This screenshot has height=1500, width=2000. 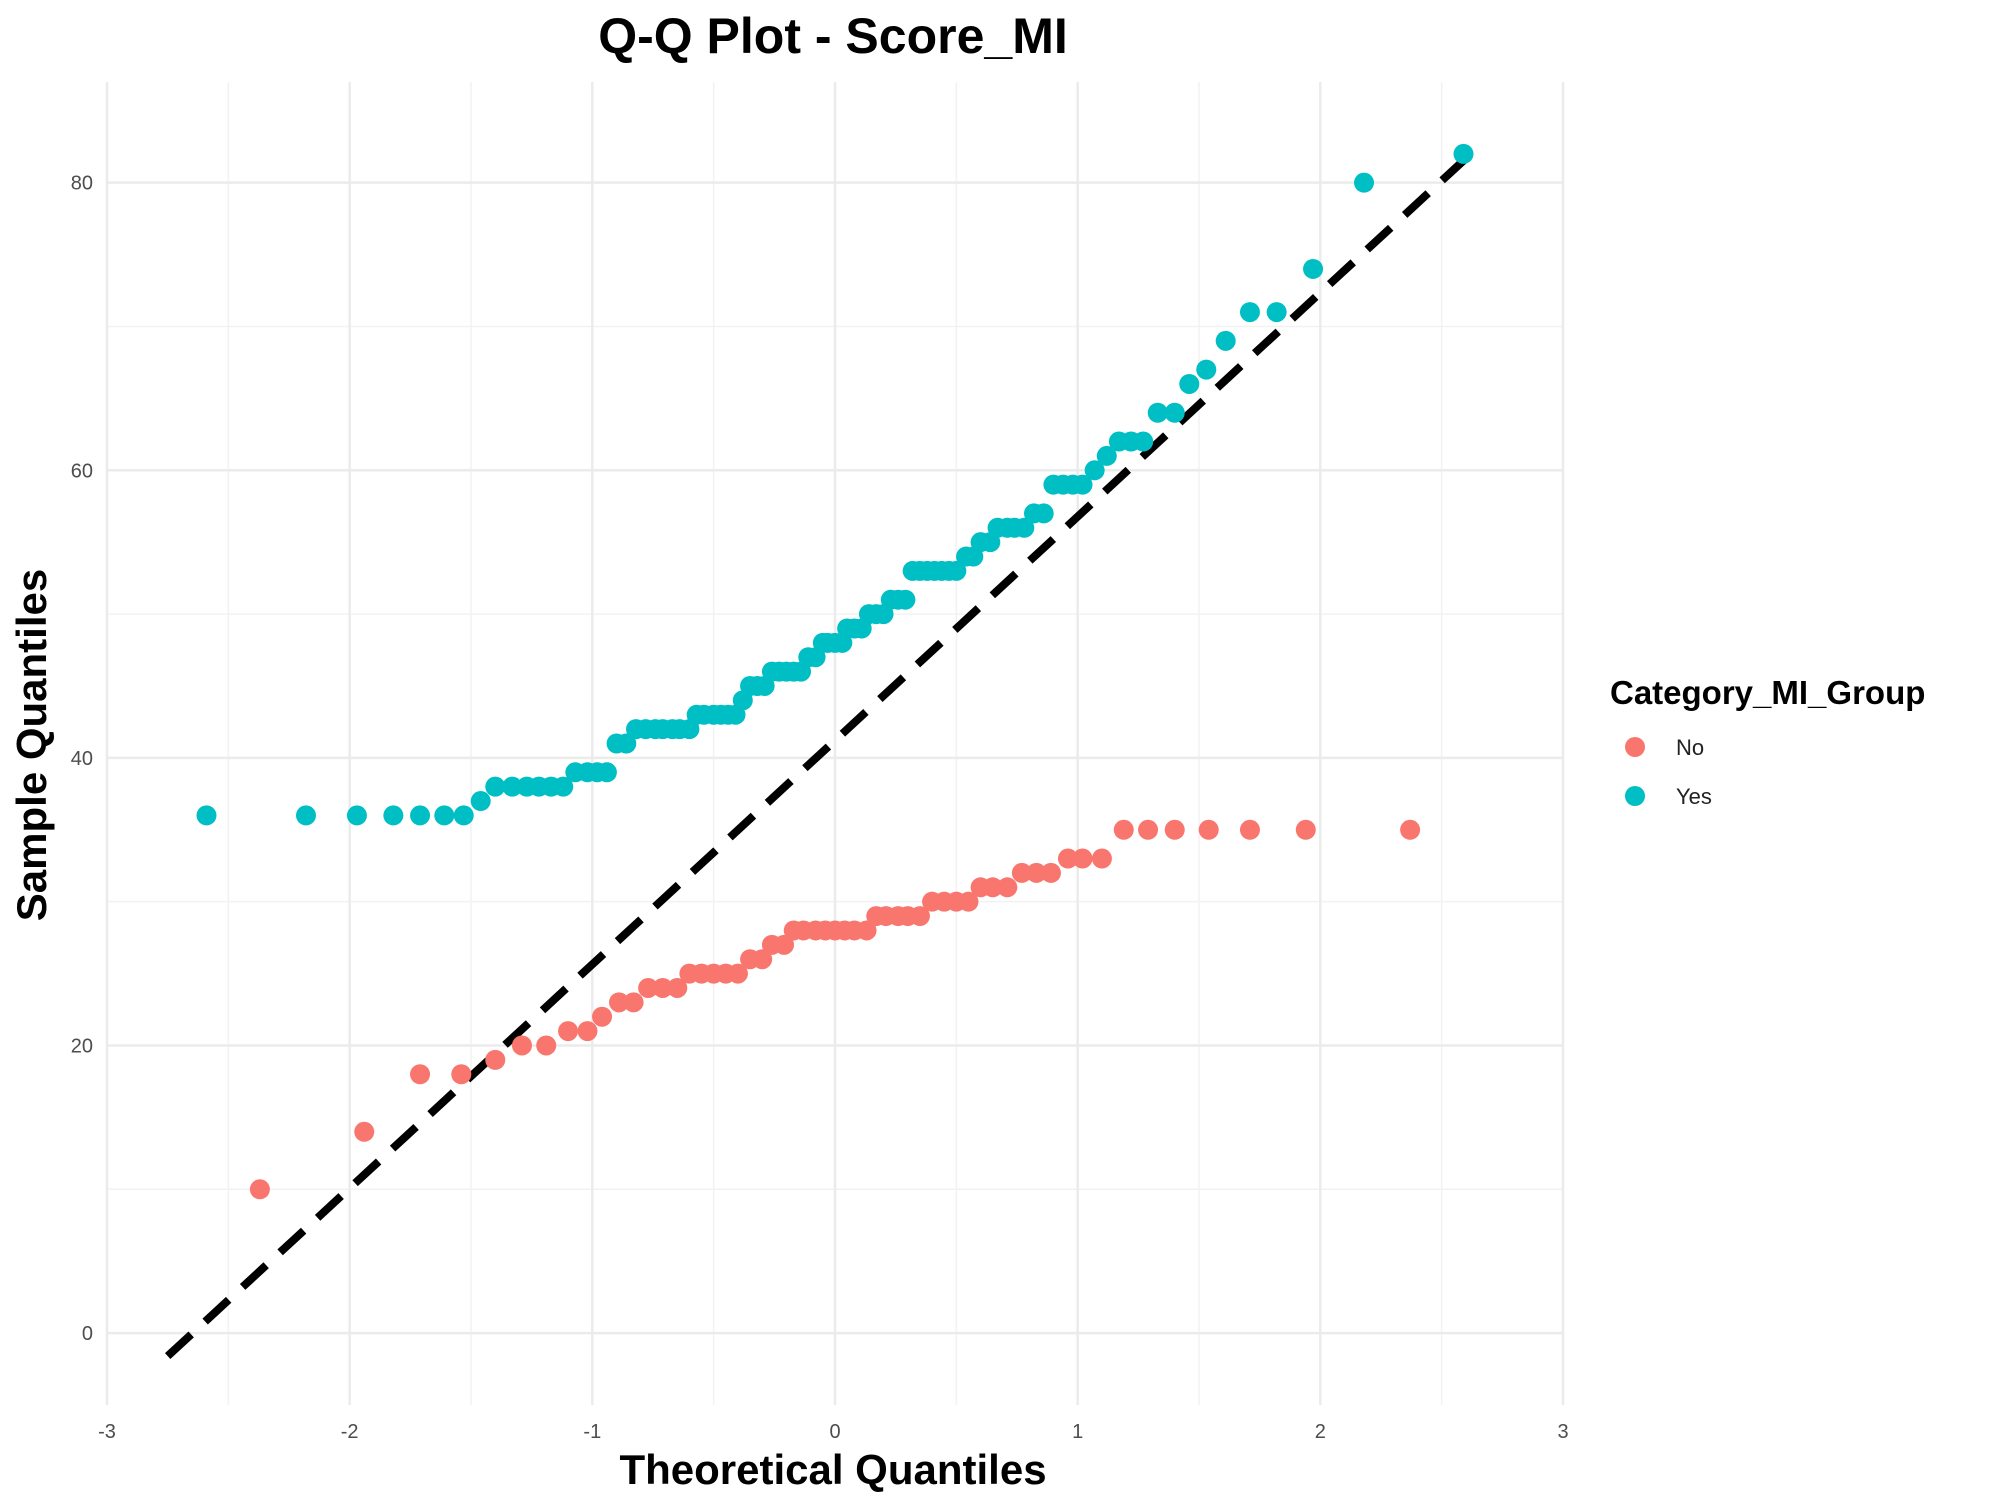 I want to click on x-tick-label: 0, so click(x=834, y=1432).